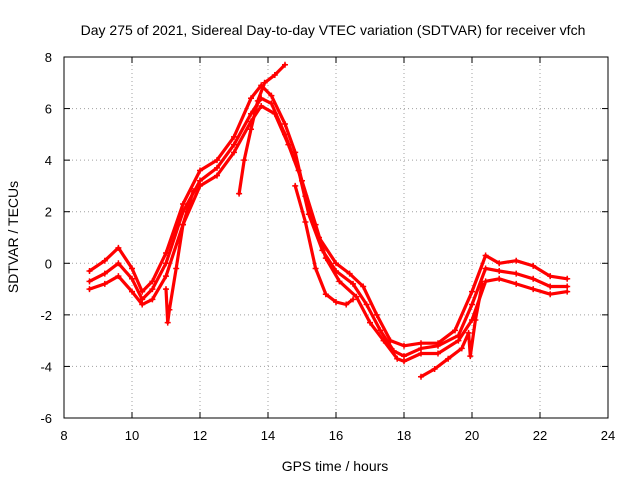  I want to click on y-tick-label: 8, so click(48, 57).